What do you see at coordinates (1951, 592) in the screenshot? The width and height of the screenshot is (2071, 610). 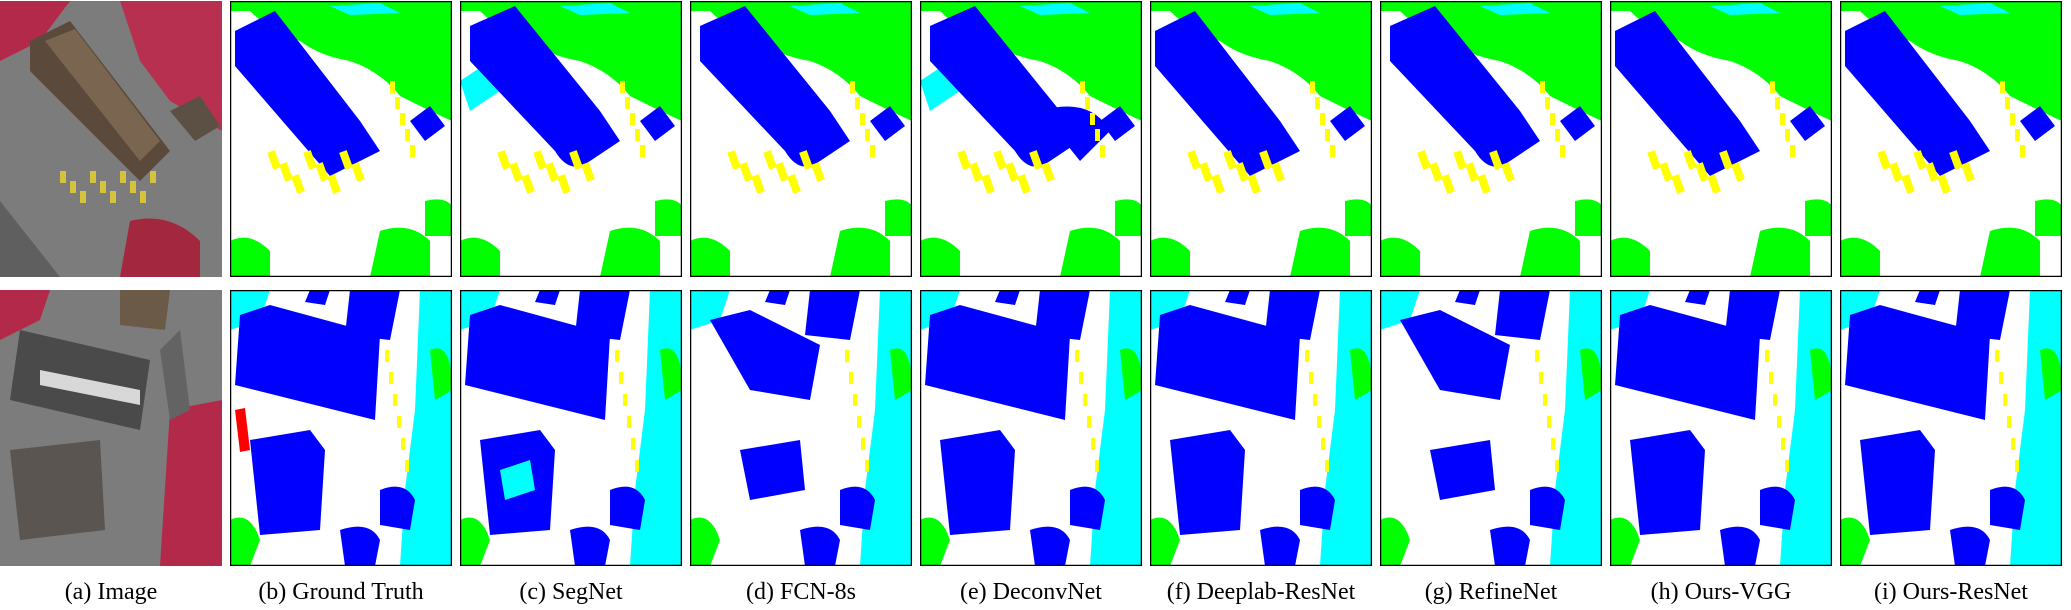 I see `caption-ours-resnet: (i) Ours-ResNet` at bounding box center [1951, 592].